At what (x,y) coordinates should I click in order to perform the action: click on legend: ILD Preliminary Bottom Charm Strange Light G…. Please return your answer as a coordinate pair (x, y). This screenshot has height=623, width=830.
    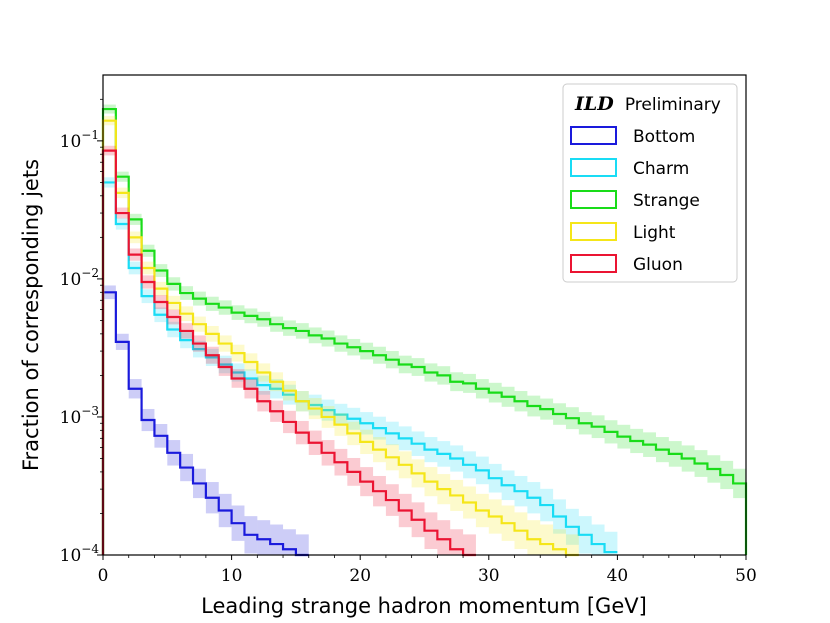
    Looking at the image, I should click on (650, 183).